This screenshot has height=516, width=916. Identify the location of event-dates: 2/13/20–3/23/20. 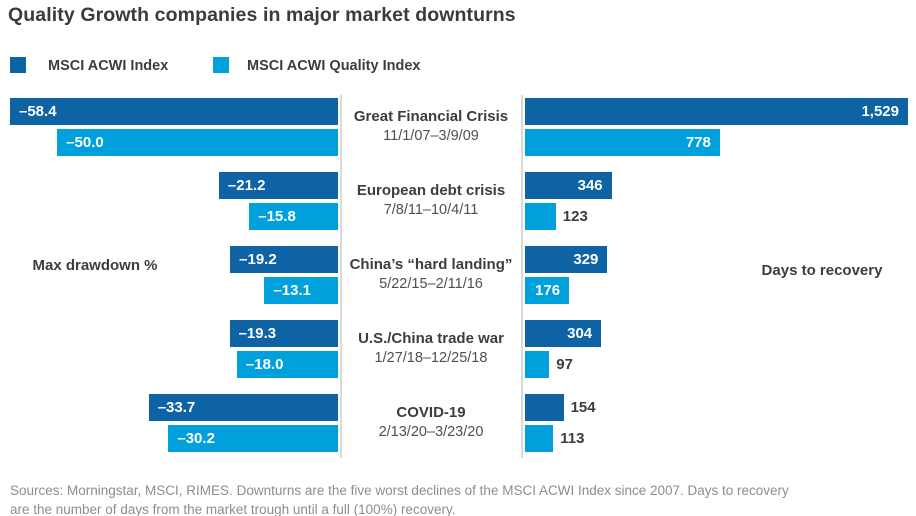
(431, 432).